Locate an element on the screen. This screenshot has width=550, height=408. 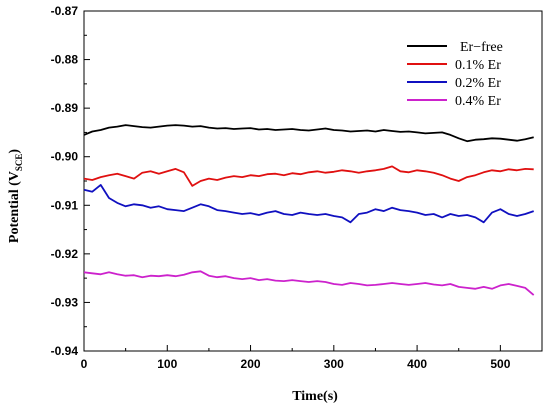
y-tick-label: -0.93 is located at coordinates (65, 302).